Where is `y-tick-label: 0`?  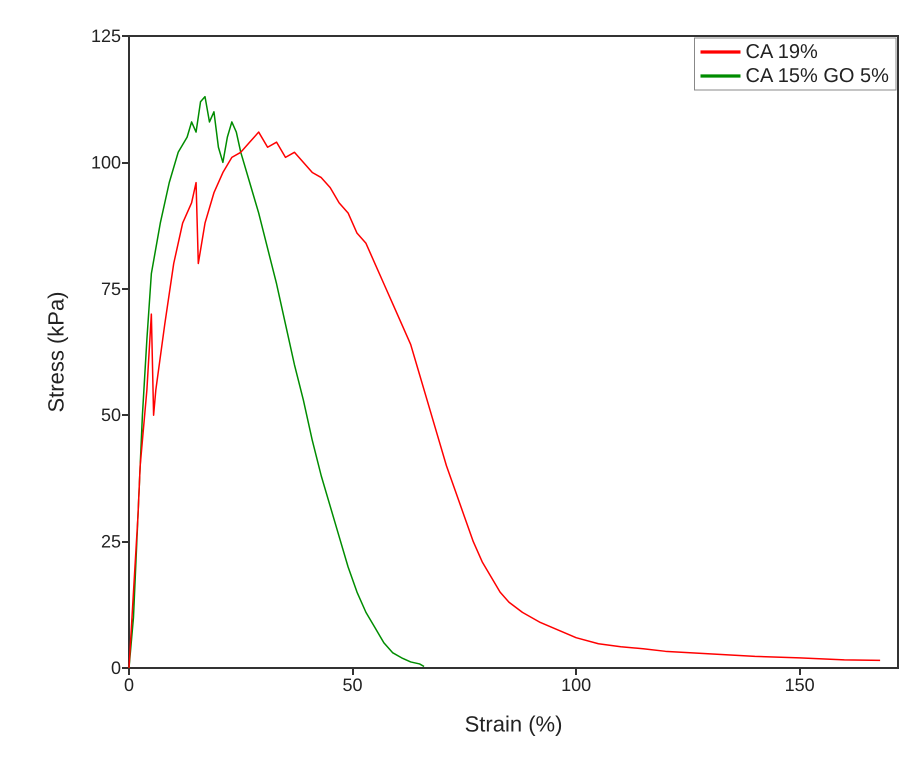
y-tick-label: 0 is located at coordinates (115, 668).